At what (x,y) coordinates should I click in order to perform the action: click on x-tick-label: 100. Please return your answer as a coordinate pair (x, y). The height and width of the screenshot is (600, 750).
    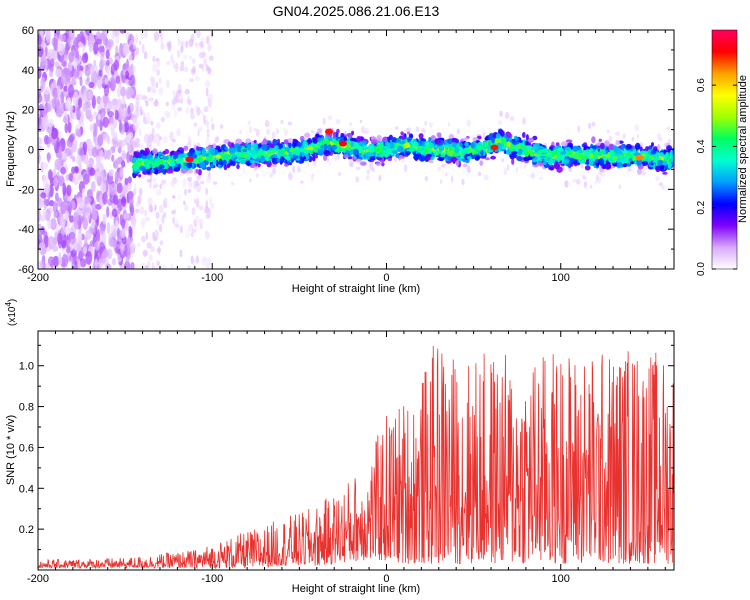
    Looking at the image, I should click on (561, 579).